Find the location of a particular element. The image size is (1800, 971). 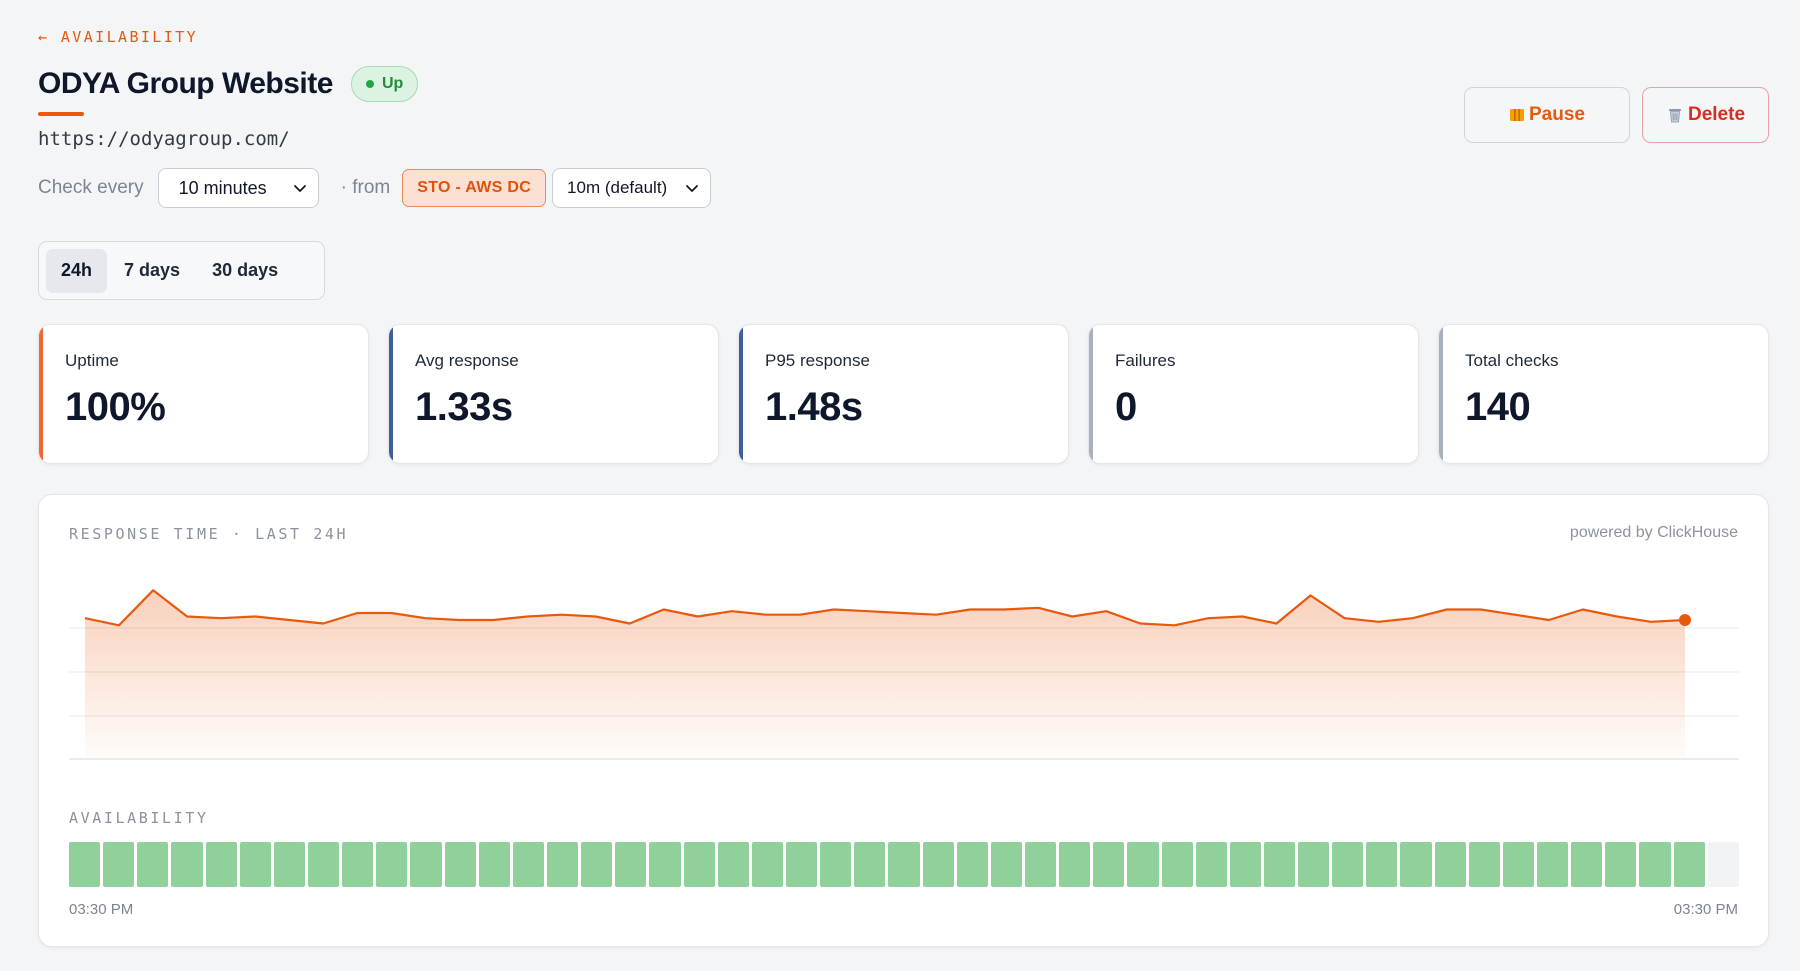

stat-value: 100% is located at coordinates (115, 407).